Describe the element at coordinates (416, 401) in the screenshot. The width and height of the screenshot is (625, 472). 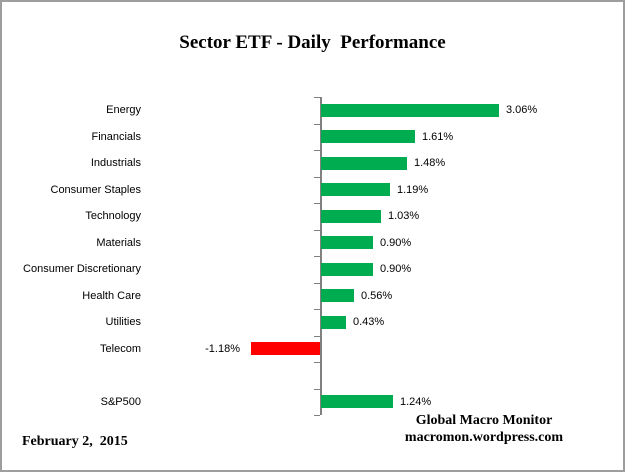
I see `value-label: 1.24%` at that location.